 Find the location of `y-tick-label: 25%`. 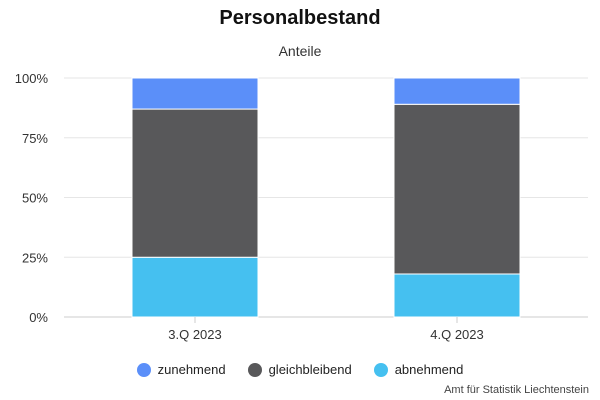

y-tick-label: 25% is located at coordinates (35, 257).